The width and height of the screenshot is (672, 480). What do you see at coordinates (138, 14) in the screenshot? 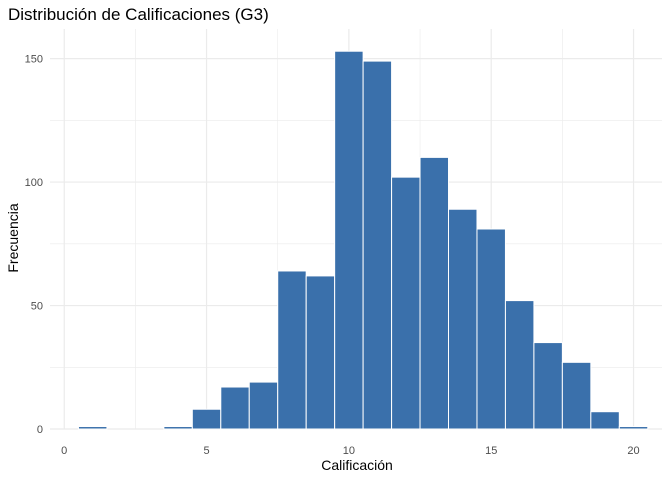
I see `chart-title: Distribución de Calificaciones (G3)` at bounding box center [138, 14].